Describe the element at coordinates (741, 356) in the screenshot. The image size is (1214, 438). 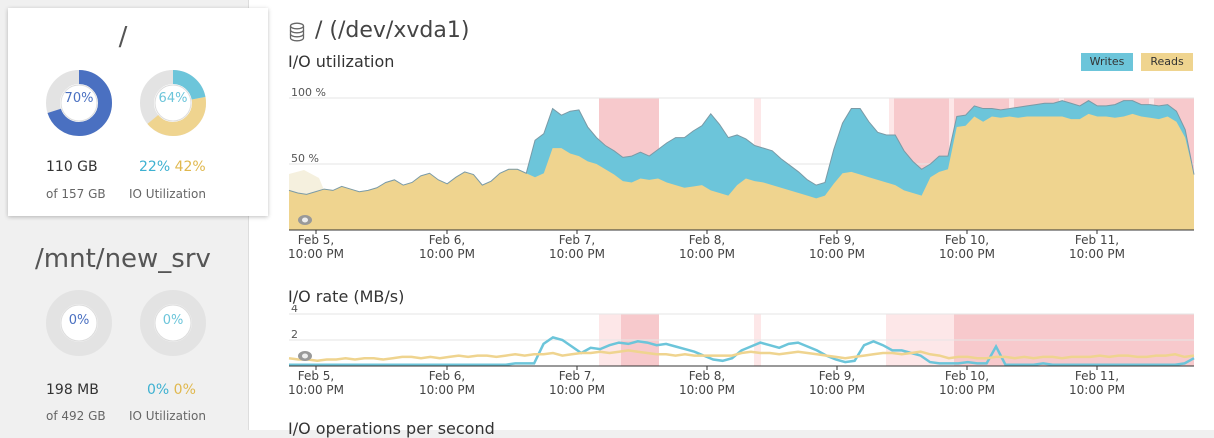
I see `reads-line` at that location.